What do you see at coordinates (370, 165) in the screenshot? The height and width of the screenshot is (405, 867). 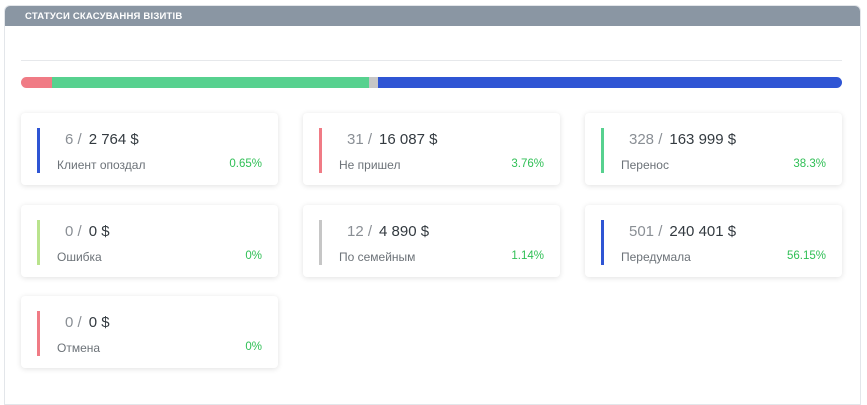 I see `status-label: Не пришел` at bounding box center [370, 165].